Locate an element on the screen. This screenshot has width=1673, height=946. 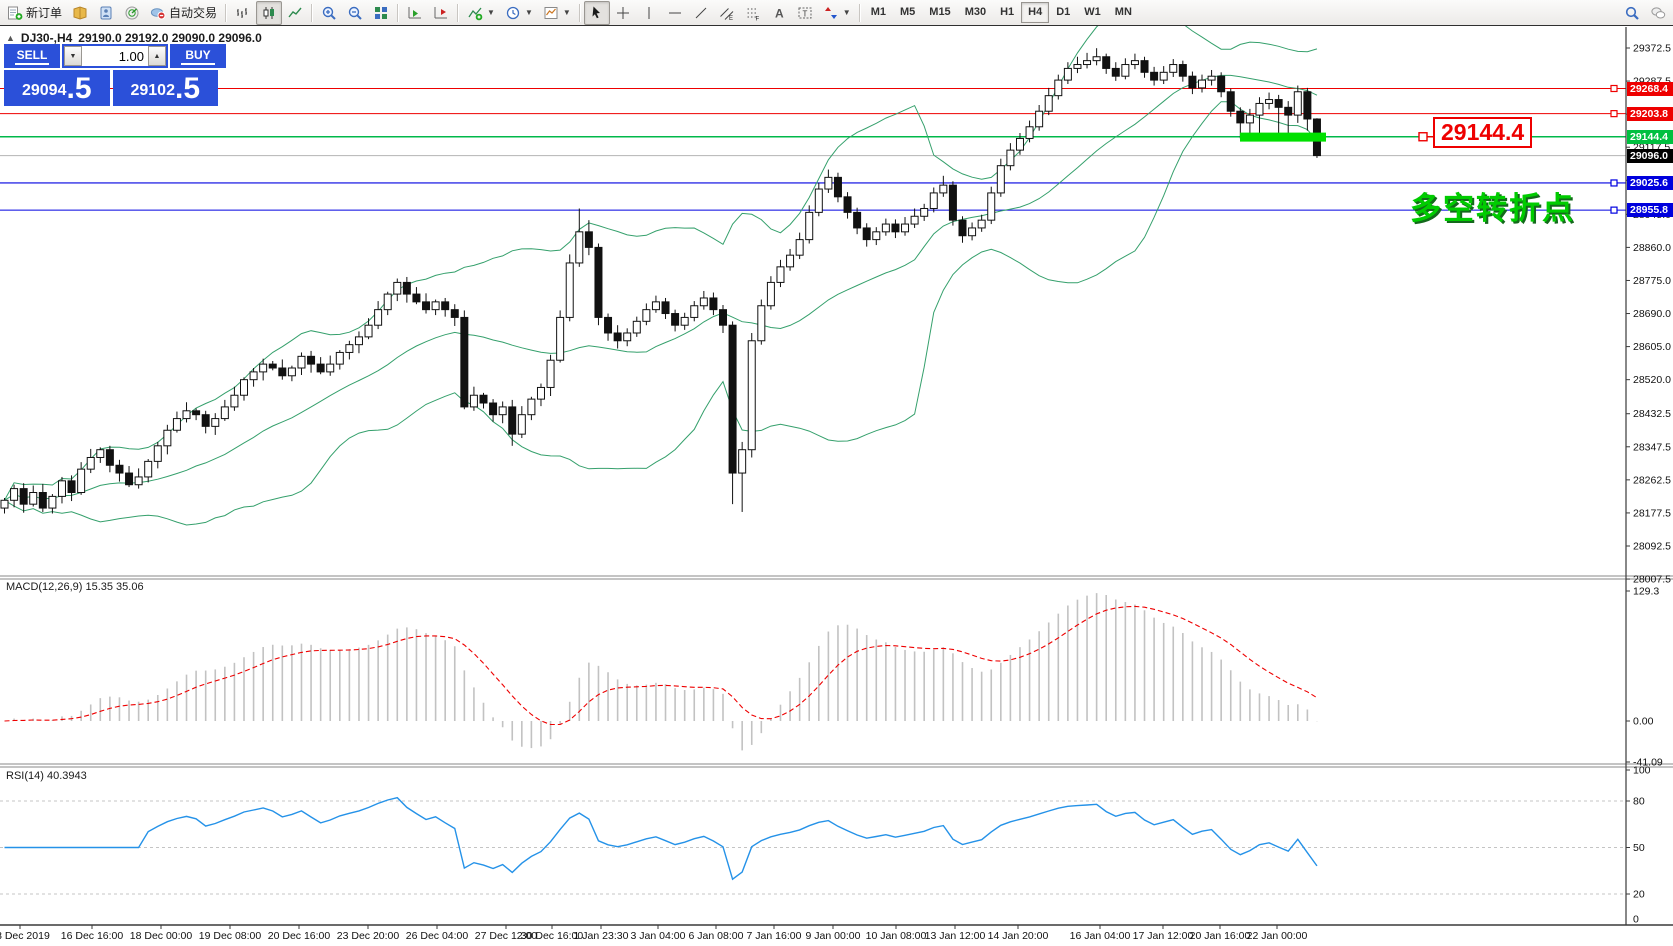
toolbar-group-standard: 新订单 自动交易 is located at coordinates (112, 13).